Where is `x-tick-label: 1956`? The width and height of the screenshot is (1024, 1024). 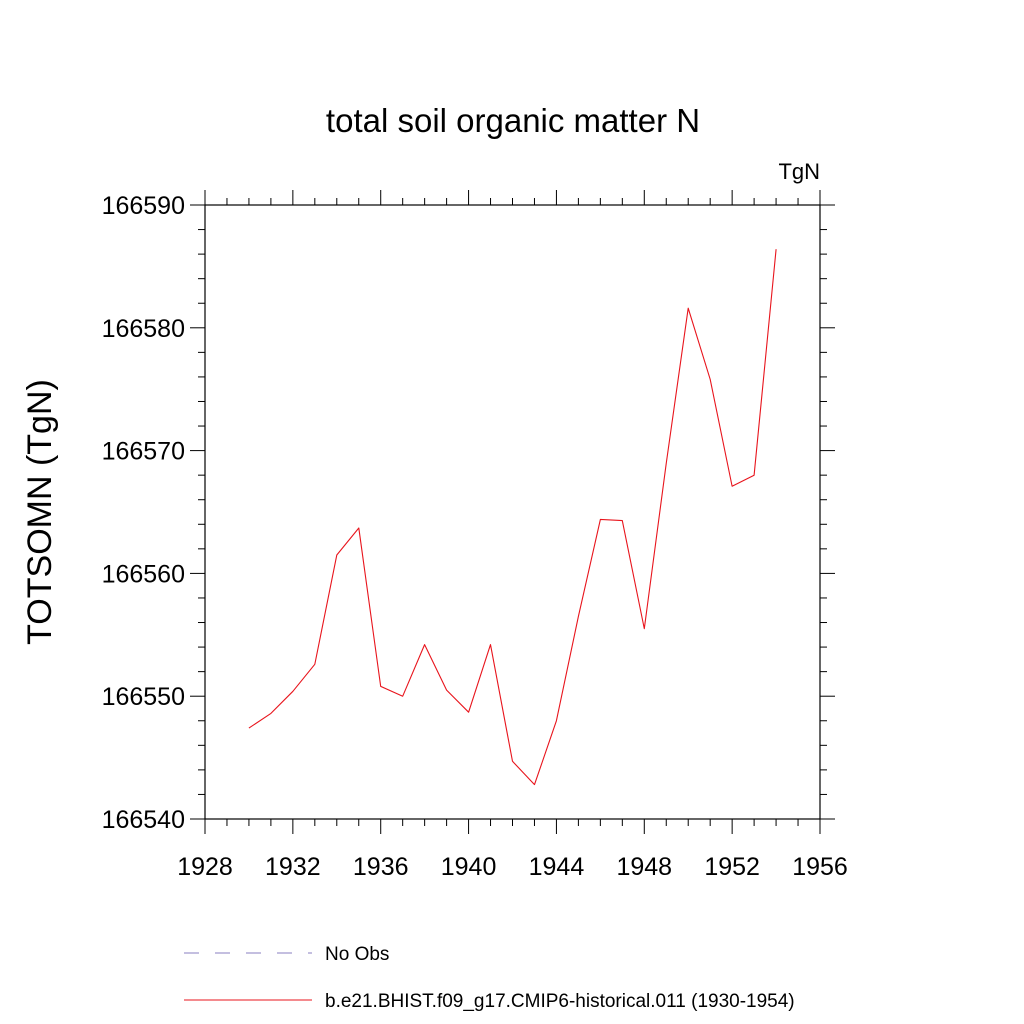
x-tick-label: 1956 is located at coordinates (820, 867).